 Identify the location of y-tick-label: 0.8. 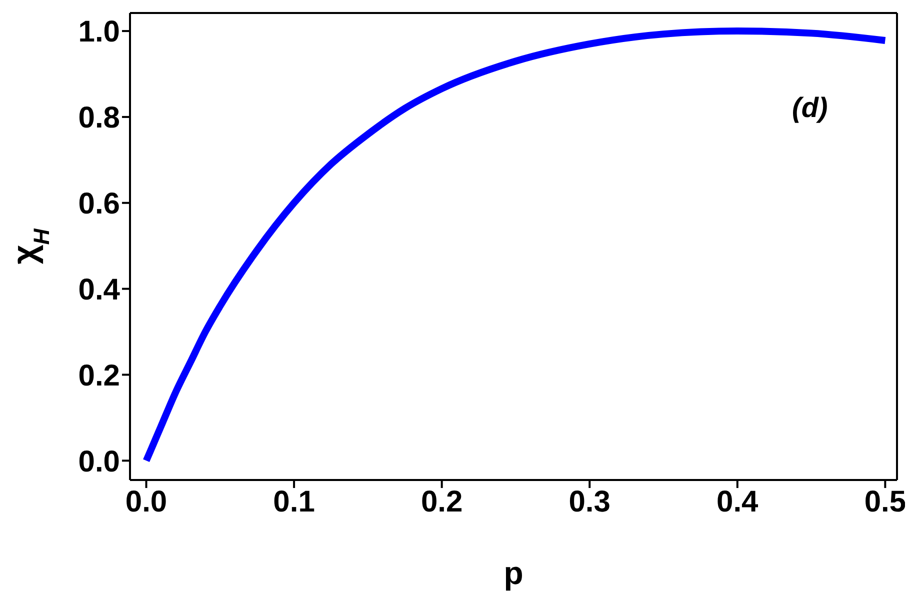
(99, 118).